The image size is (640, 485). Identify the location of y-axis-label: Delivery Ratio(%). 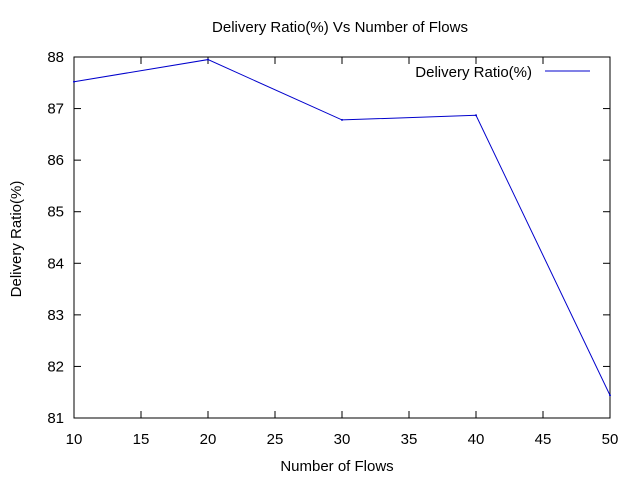
(16, 239).